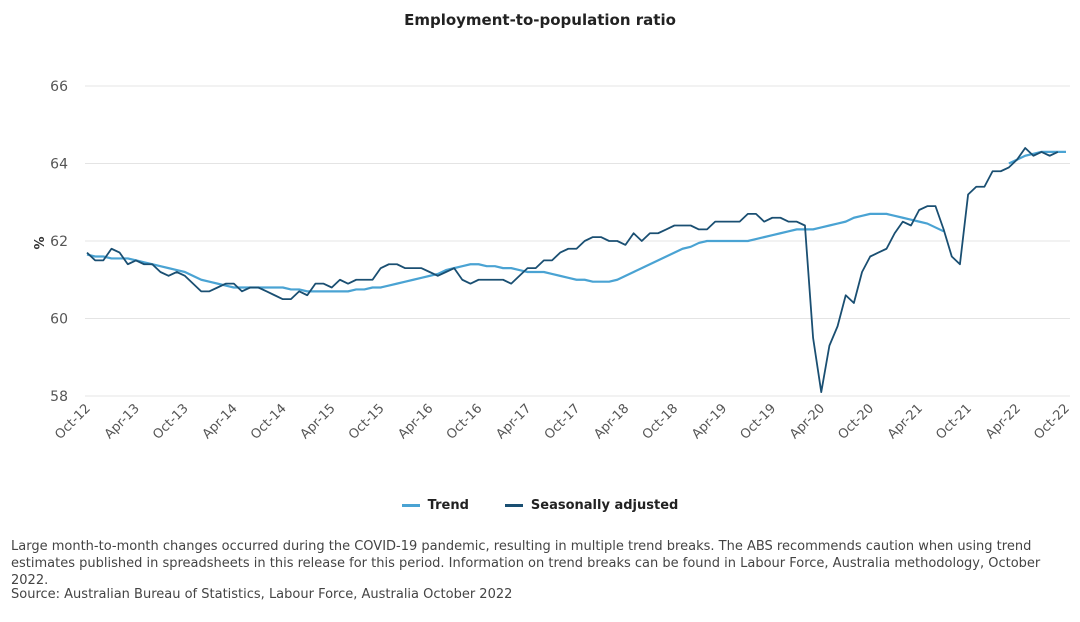 This screenshot has width=1080, height=622. What do you see at coordinates (1003, 421) in the screenshot?
I see `x-tick-label: Apr-22` at bounding box center [1003, 421].